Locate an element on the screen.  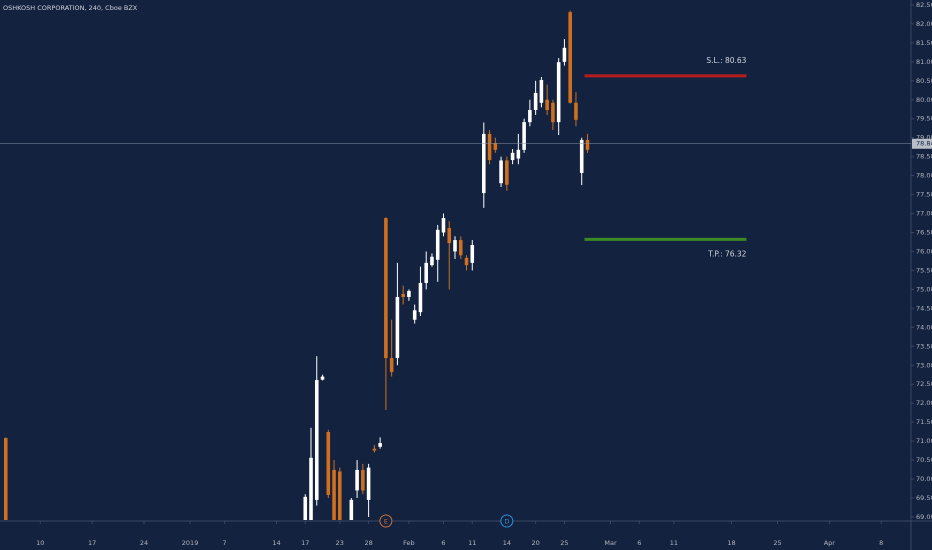
chart-title: OSHKOSH CORPORATION, 240, Cboe BZX is located at coordinates (70, 8).